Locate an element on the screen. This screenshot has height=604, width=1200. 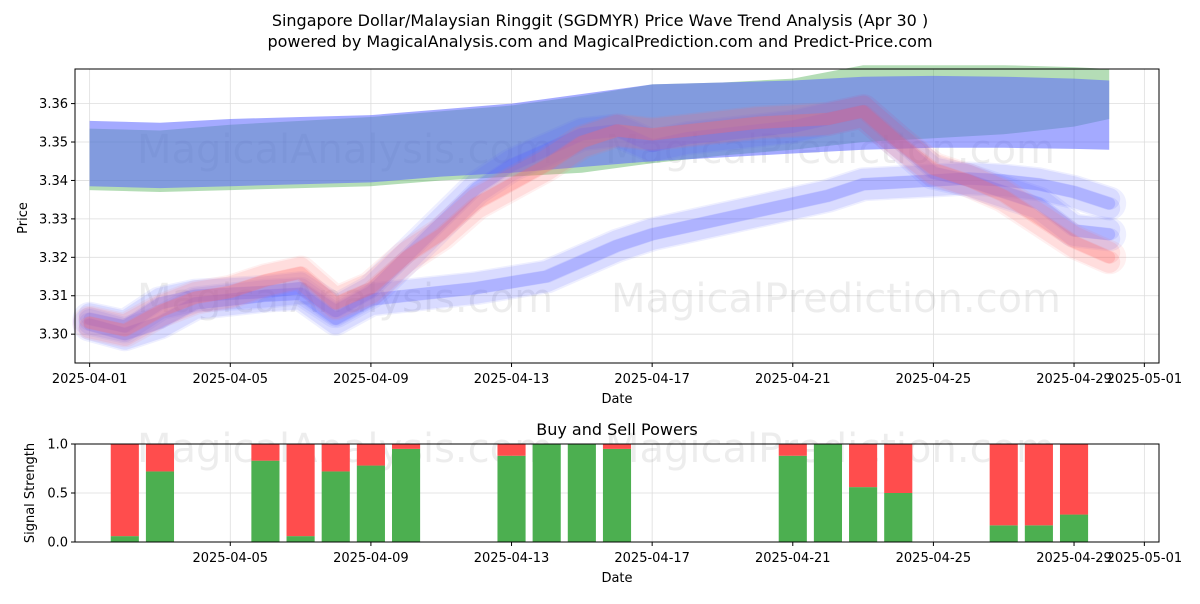
price-x-tick-label: 2025-04-09 is located at coordinates (371, 379).